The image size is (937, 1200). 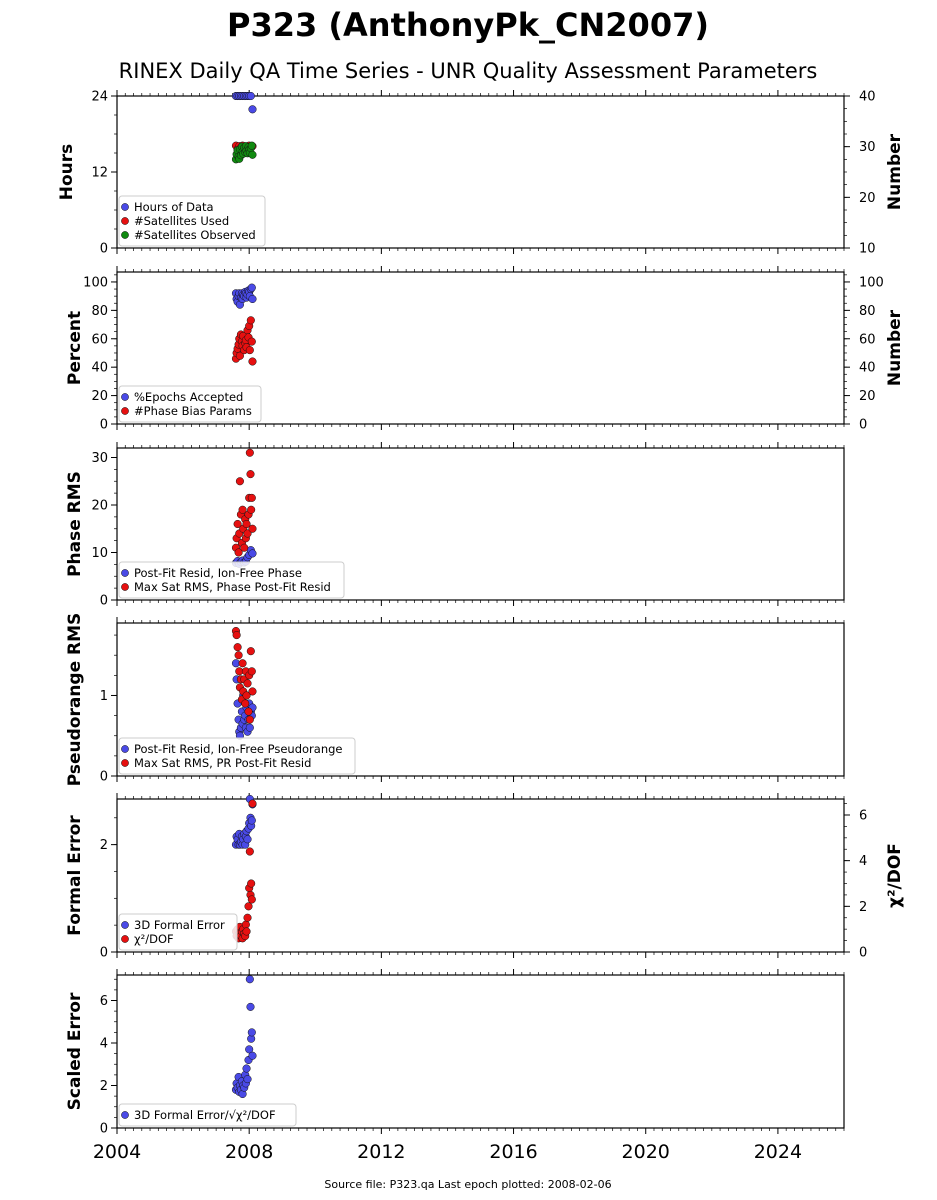 What do you see at coordinates (75, 700) in the screenshot?
I see `y-axis-label: Pseudorange RMS` at bounding box center [75, 700].